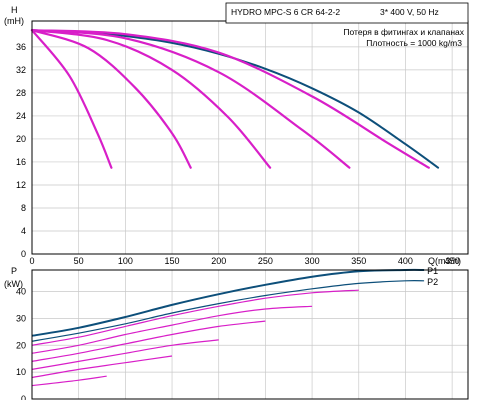 The height and width of the screenshot is (400, 500). What do you see at coordinates (218, 261) in the screenshot?
I see `x-tick-label: 200` at bounding box center [218, 261].